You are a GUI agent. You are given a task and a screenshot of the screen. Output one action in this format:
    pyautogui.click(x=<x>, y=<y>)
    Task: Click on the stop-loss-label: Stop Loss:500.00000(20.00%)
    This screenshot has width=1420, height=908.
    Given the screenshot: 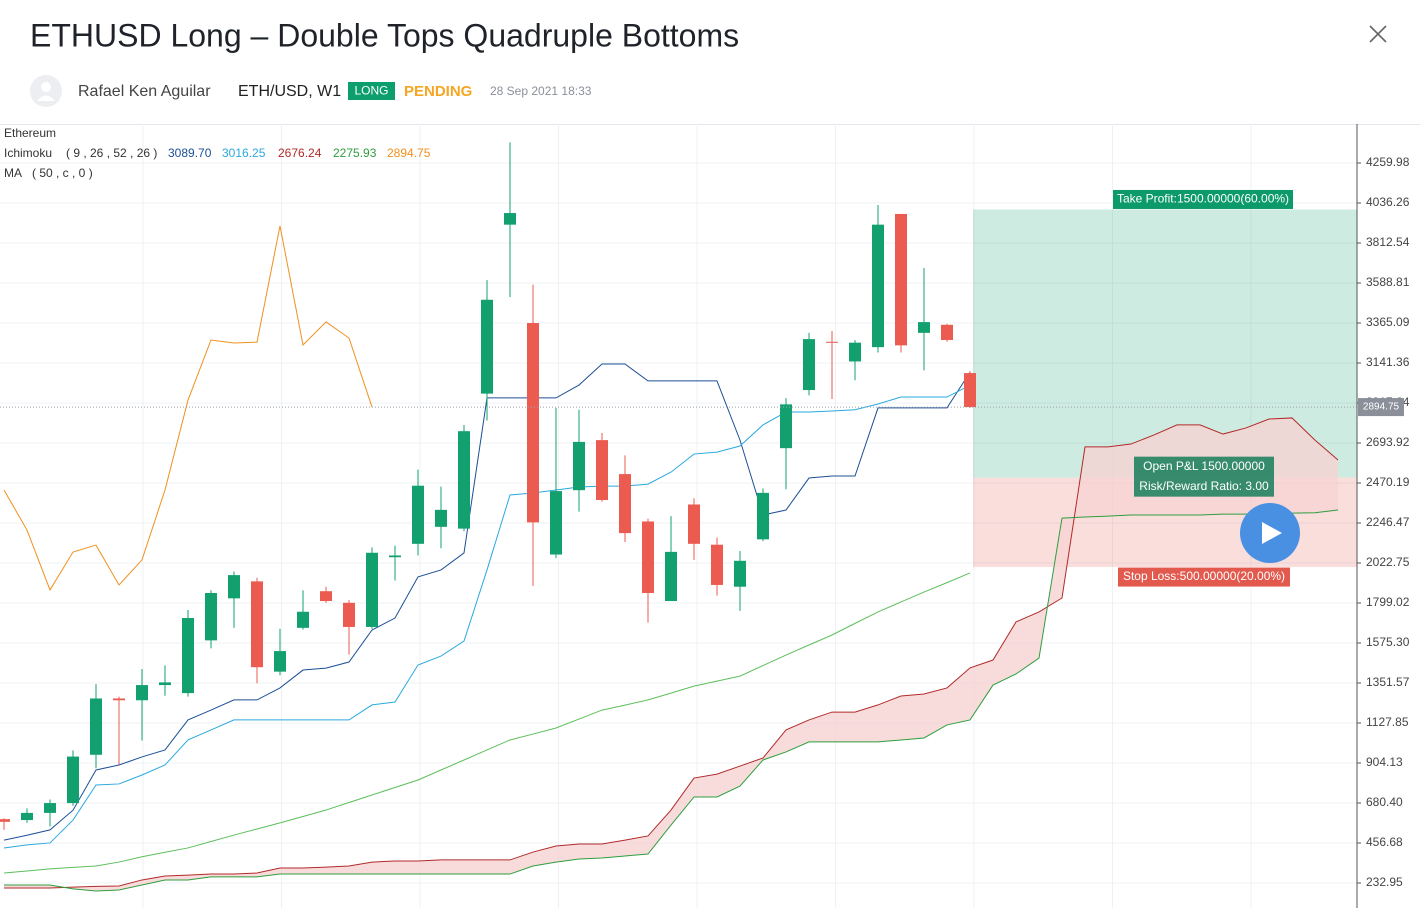 What is the action you would take?
    pyautogui.click(x=1204, y=576)
    